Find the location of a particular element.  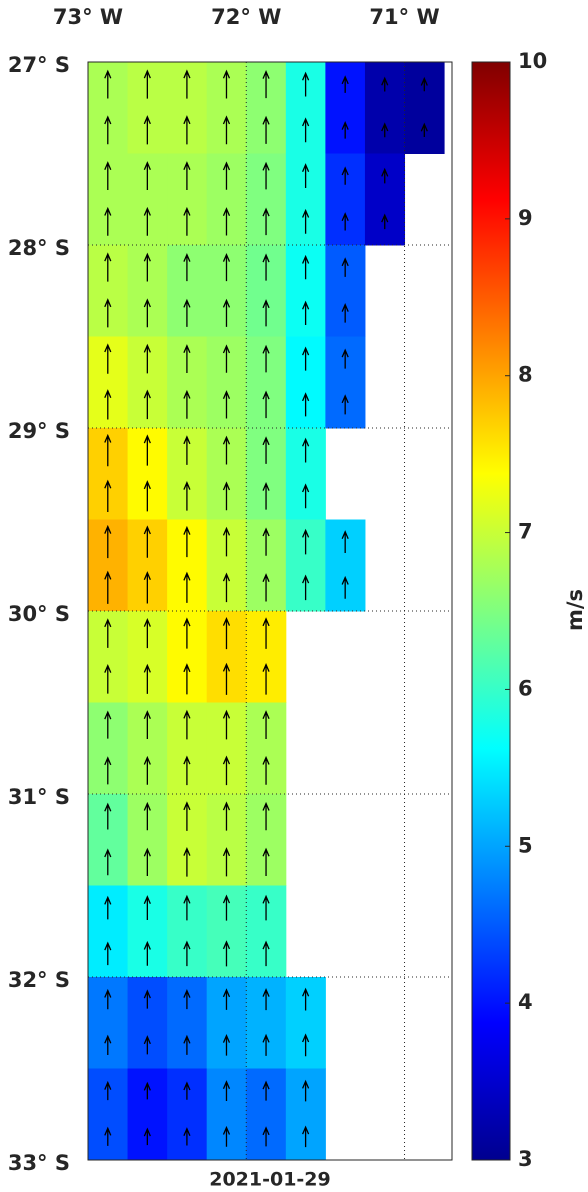

x-tick-label: 73° W is located at coordinates (88, 17).